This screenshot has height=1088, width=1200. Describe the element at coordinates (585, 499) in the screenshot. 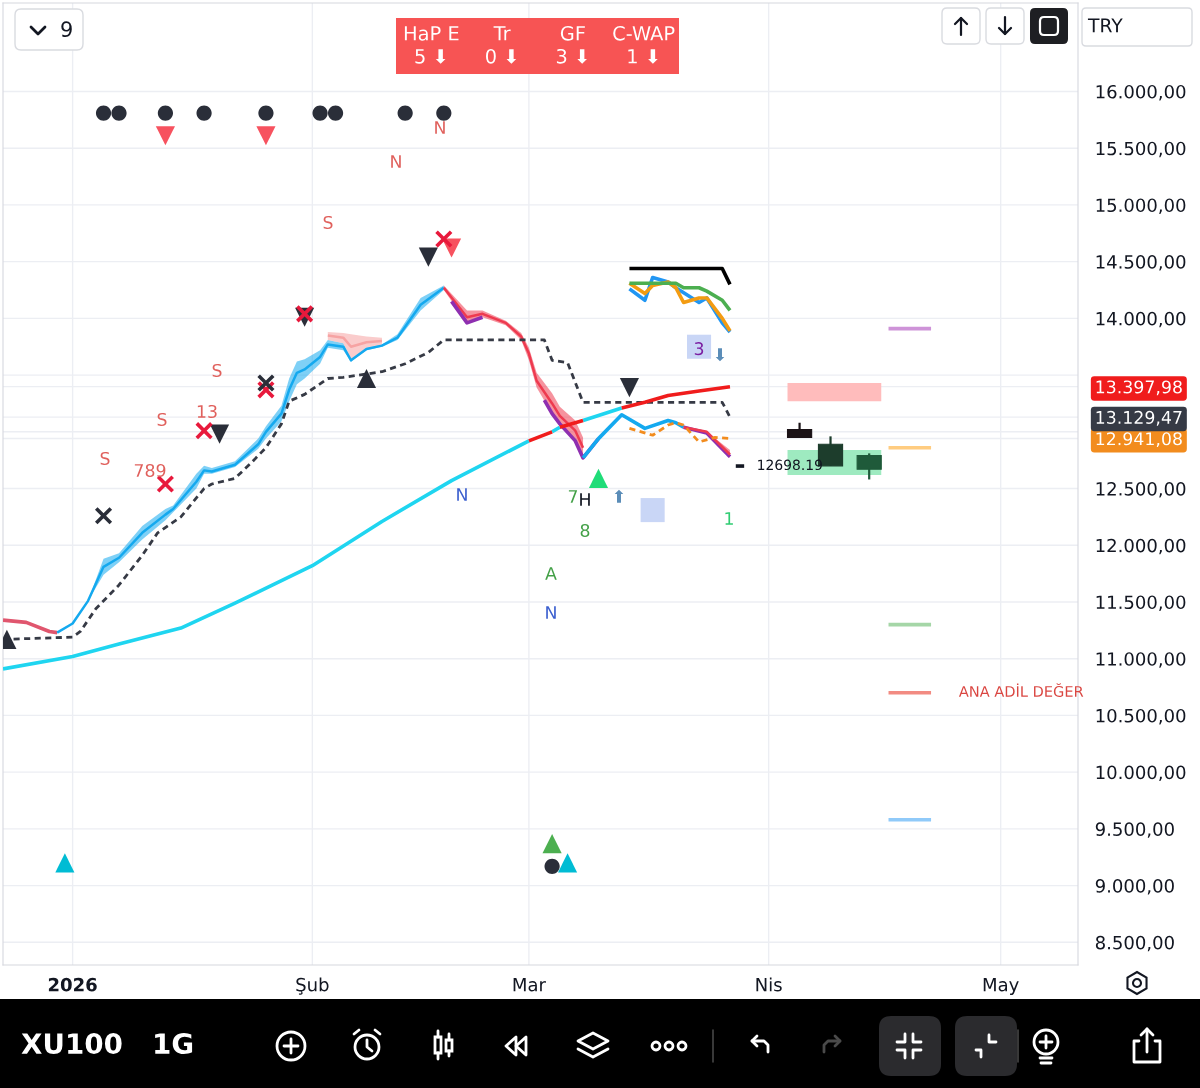

I see `annotation: H` at that location.